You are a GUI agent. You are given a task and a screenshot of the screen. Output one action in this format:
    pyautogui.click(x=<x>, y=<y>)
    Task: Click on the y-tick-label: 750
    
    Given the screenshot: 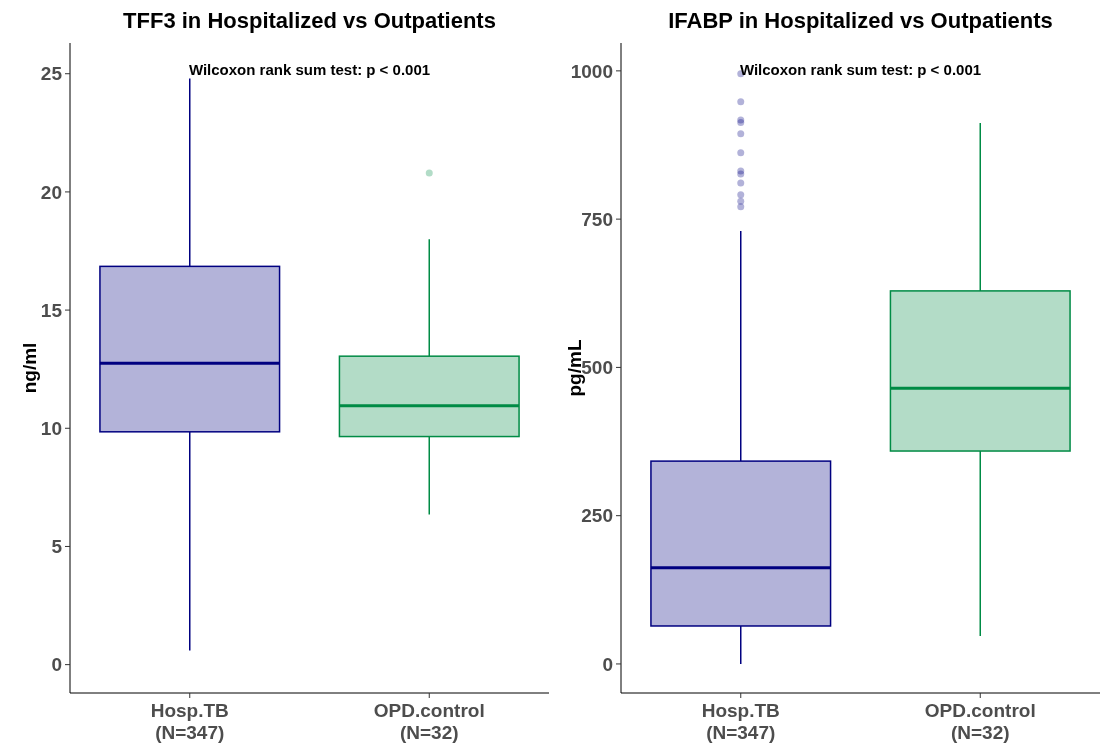 What is the action you would take?
    pyautogui.click(x=597, y=219)
    